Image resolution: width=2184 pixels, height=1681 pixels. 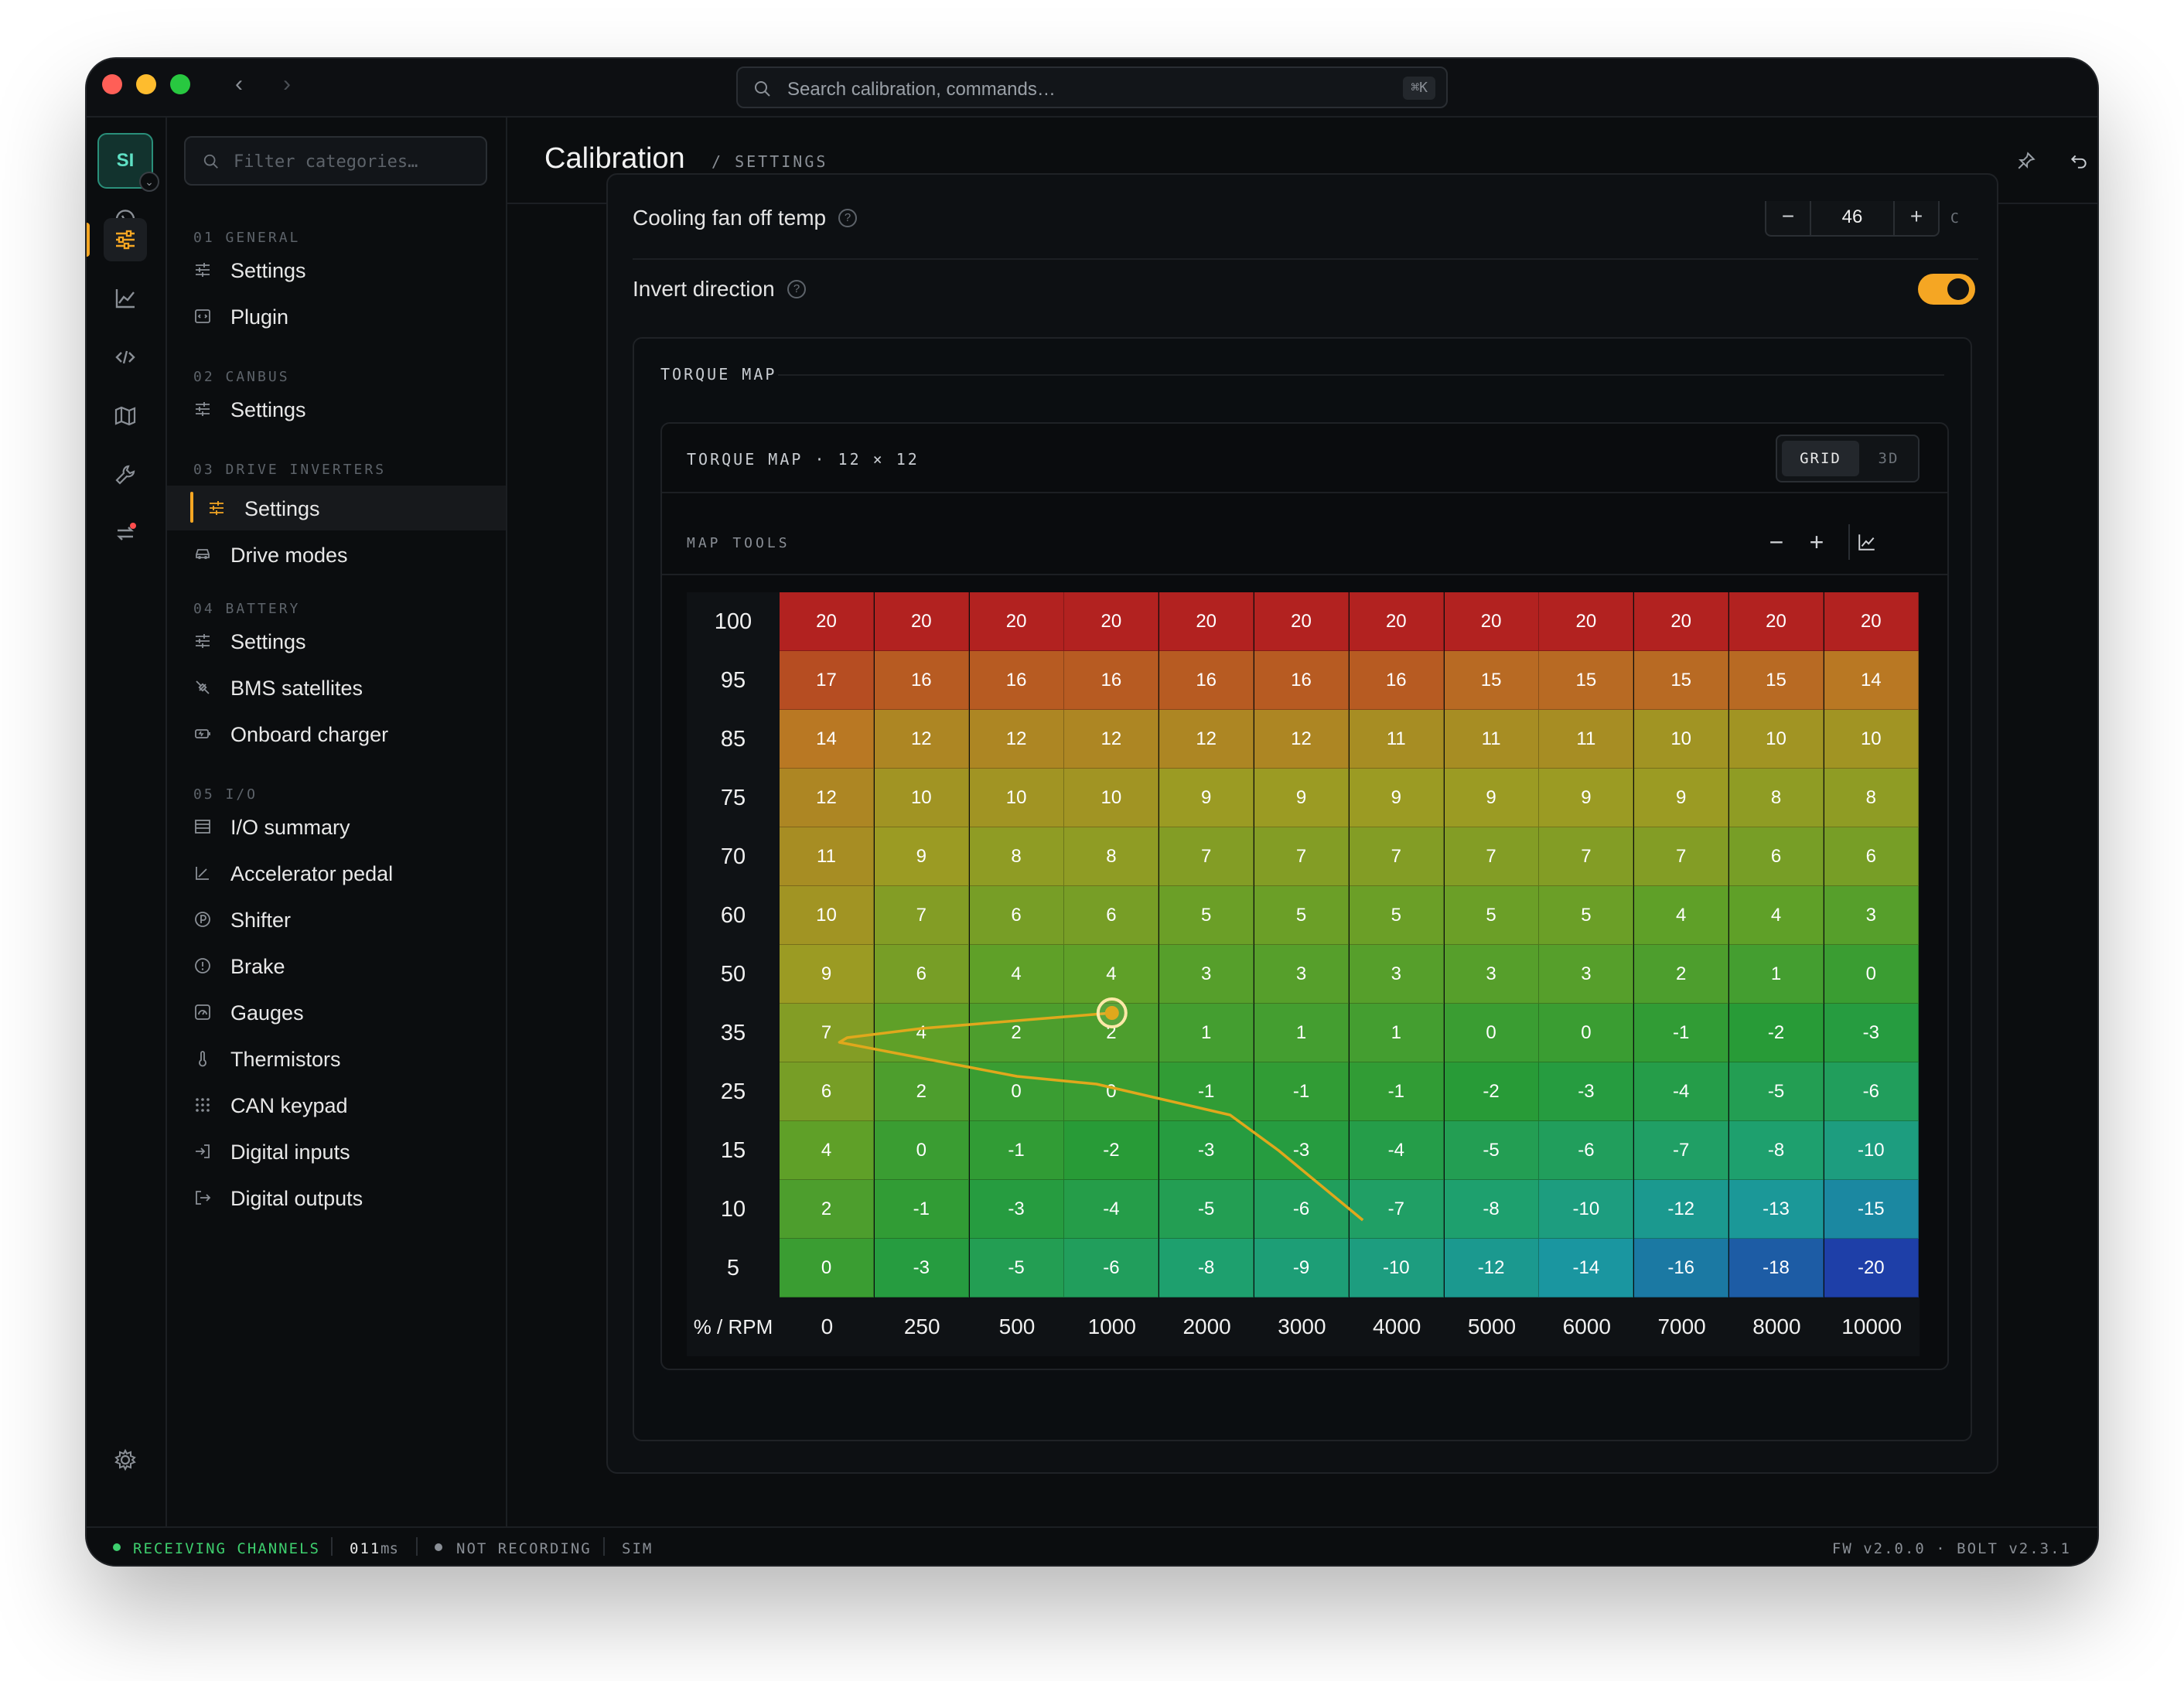 What do you see at coordinates (1821, 458) in the screenshot?
I see `view-grid-tab: GRID` at bounding box center [1821, 458].